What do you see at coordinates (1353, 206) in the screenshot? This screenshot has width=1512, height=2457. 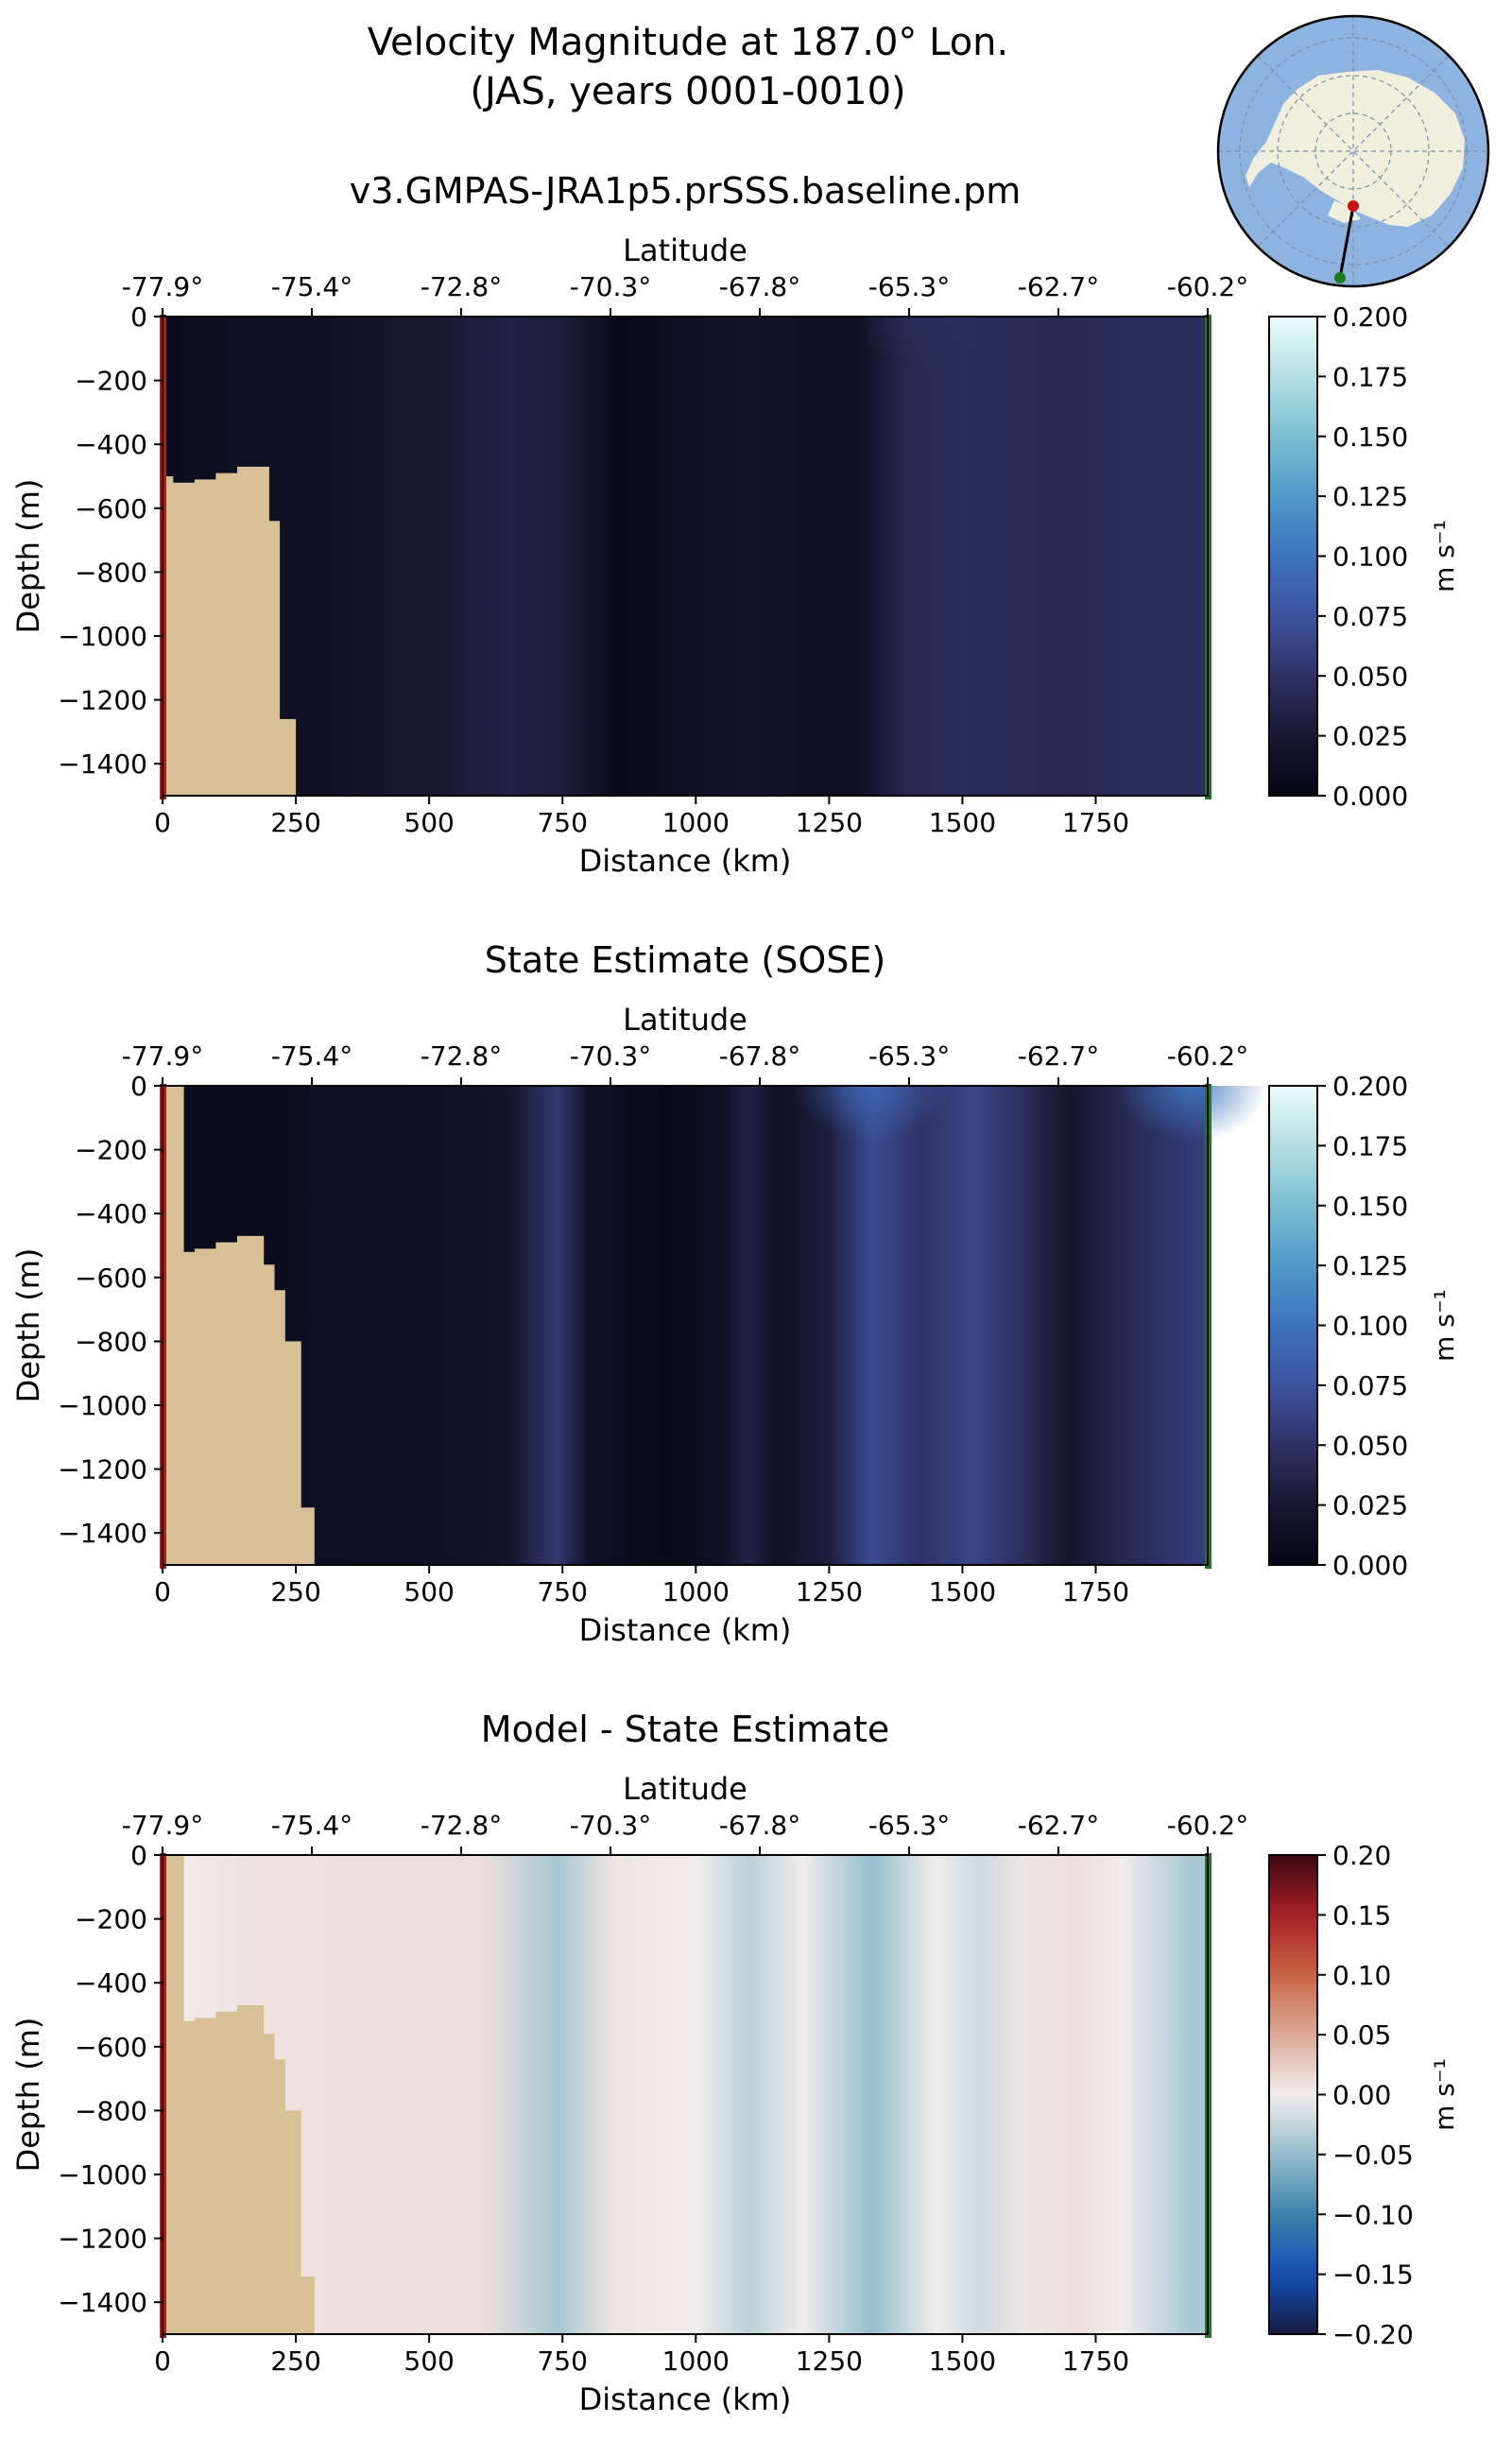 I see `inset-transect-start` at bounding box center [1353, 206].